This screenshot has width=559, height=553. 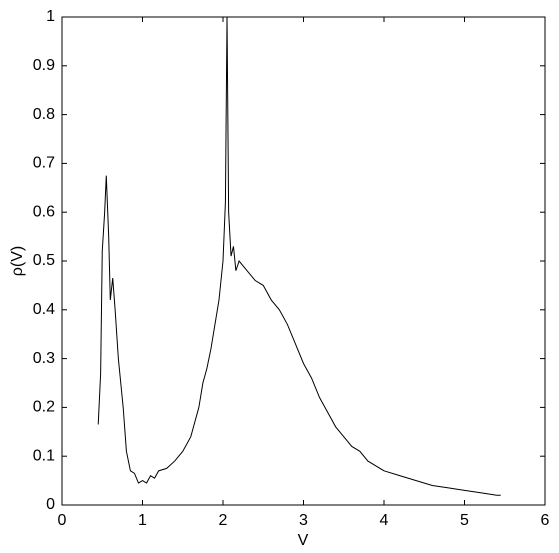 What do you see at coordinates (44, 163) in the screenshot?
I see `y-tick-label: 0.7` at bounding box center [44, 163].